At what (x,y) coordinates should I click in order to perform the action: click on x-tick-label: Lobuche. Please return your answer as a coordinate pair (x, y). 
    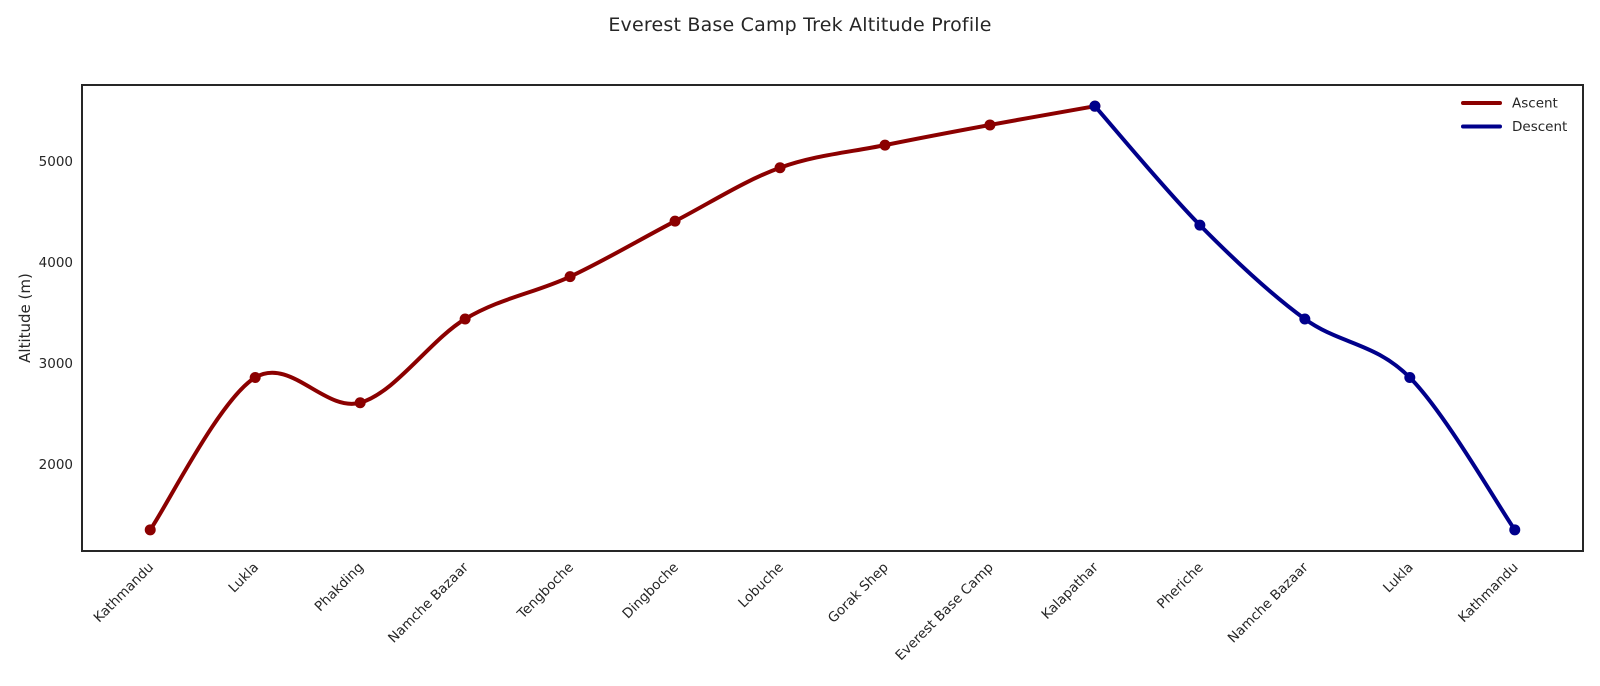
    Looking at the image, I should click on (761, 586).